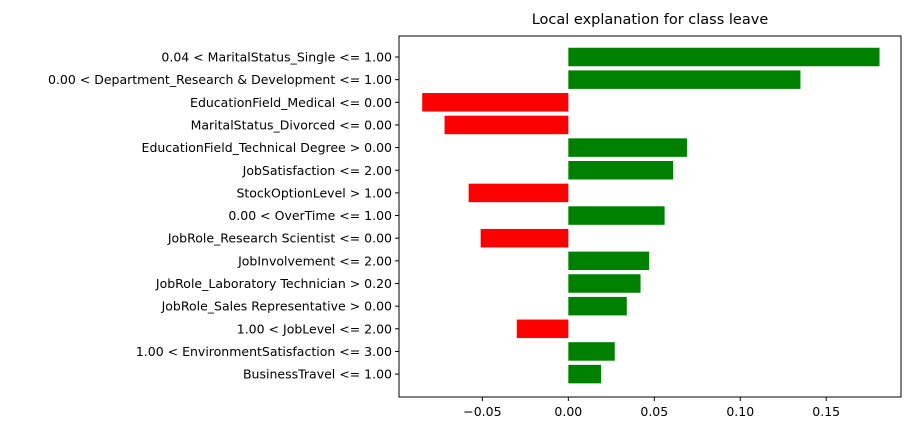  Describe the element at coordinates (568, 411) in the screenshot. I see `x-tick-label: 0.00` at that location.